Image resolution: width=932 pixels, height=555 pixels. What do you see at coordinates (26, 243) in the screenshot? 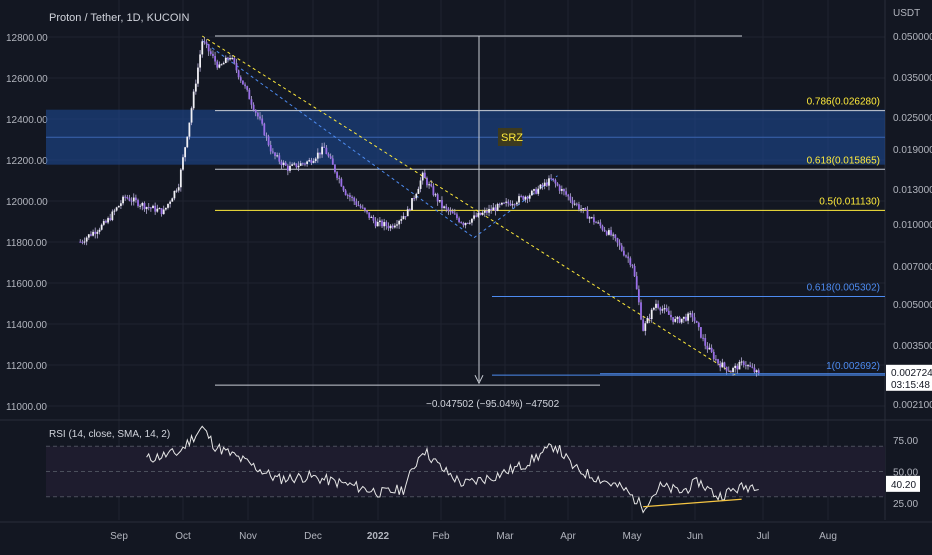
I see `left-axis-label: 11800.00` at bounding box center [26, 243].